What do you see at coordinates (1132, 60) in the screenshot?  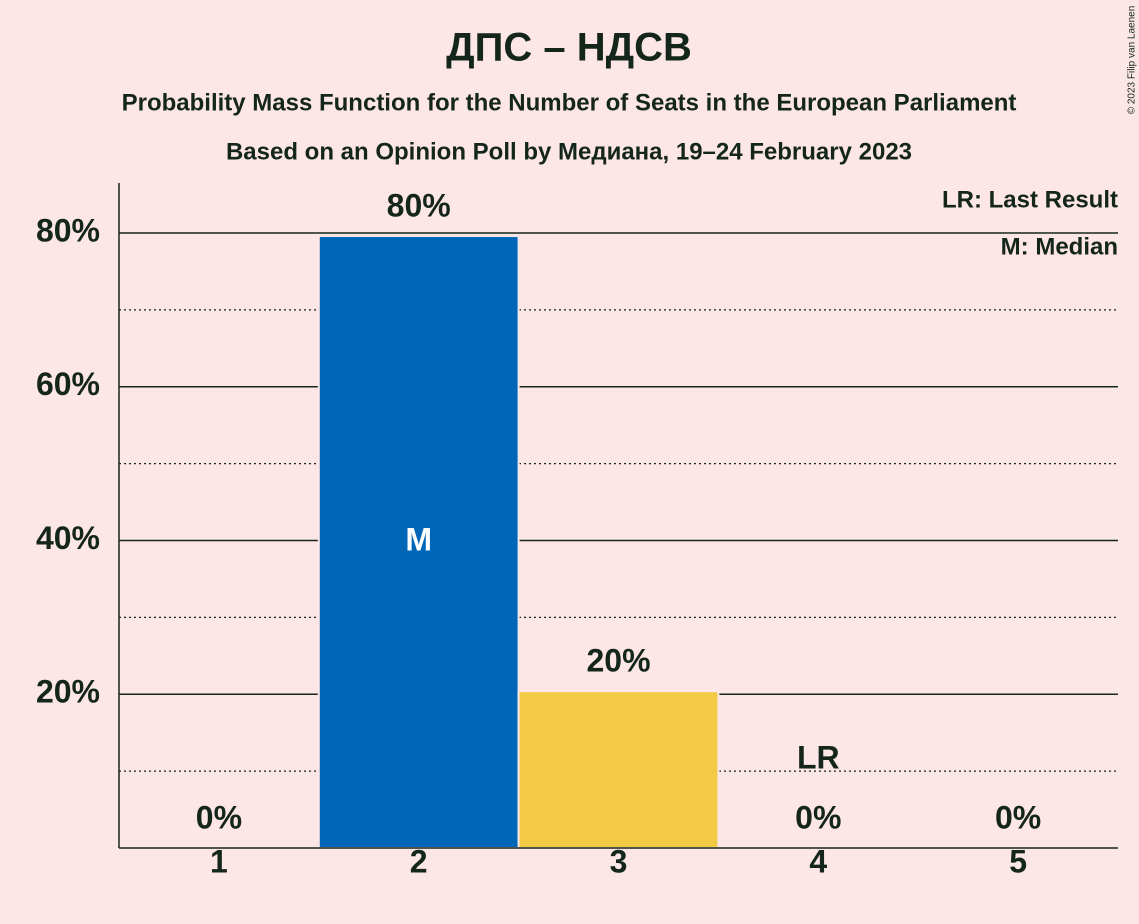 I see `copyright: © 2023 Filip van Laenen` at bounding box center [1132, 60].